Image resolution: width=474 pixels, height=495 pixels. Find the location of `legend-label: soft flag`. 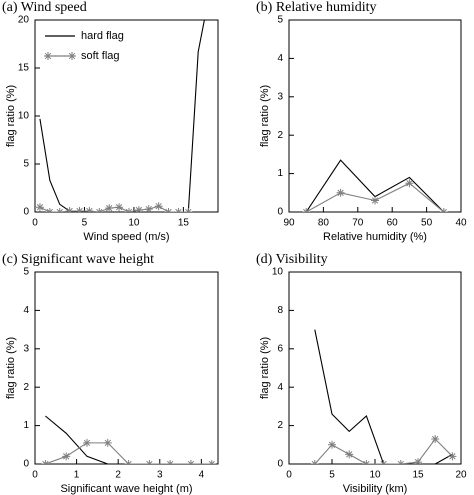

legend-label: soft flag is located at coordinates (100, 56).